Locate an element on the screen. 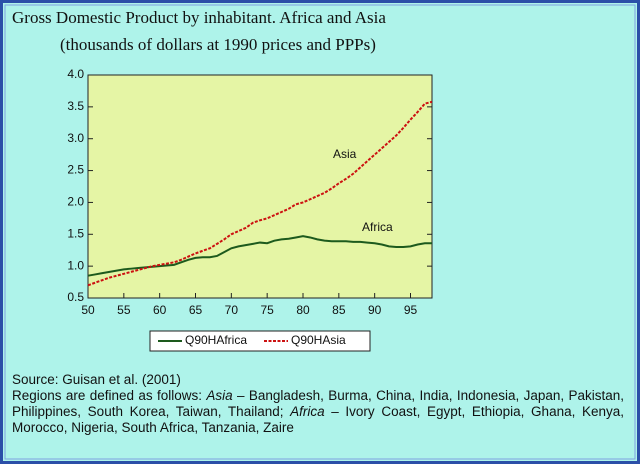 The image size is (640, 464). x-tick-label: 55 is located at coordinates (124, 310).